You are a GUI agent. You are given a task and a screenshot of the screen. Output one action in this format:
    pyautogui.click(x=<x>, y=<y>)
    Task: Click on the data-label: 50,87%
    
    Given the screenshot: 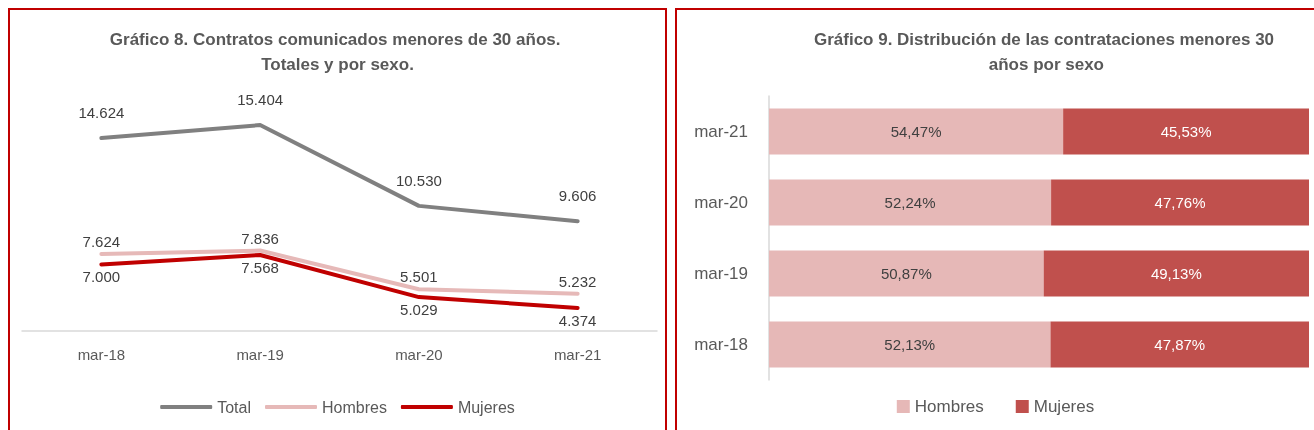 What is the action you would take?
    pyautogui.click(x=906, y=273)
    